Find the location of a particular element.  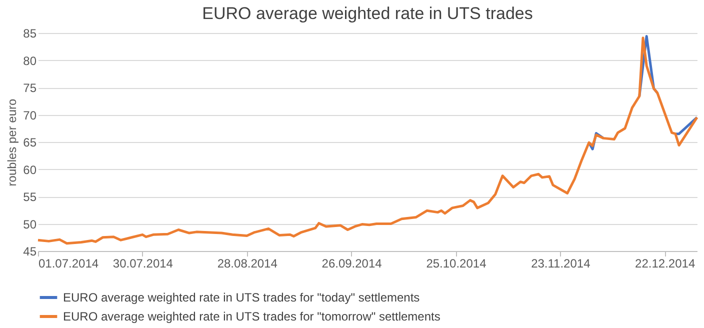

y-tick-label: 60 is located at coordinates (30, 169).